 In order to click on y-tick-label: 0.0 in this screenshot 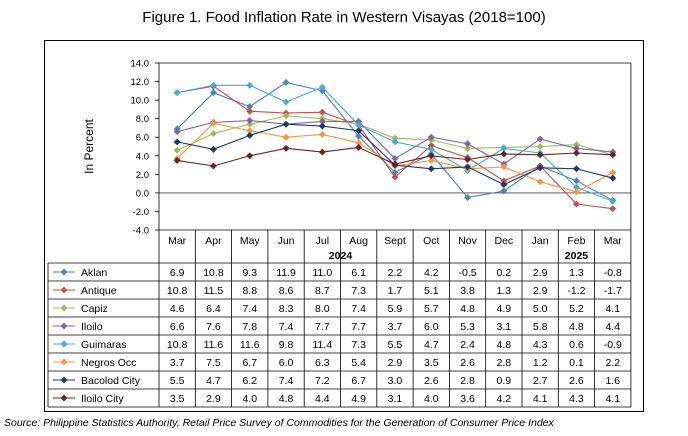, I will do `click(142, 193)`.